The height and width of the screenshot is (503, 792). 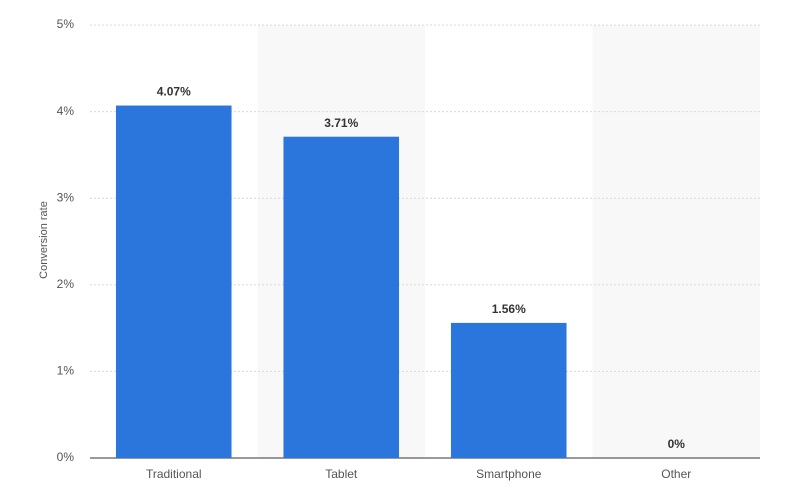 I want to click on x-tick-label: Smartphone, so click(x=509, y=474).